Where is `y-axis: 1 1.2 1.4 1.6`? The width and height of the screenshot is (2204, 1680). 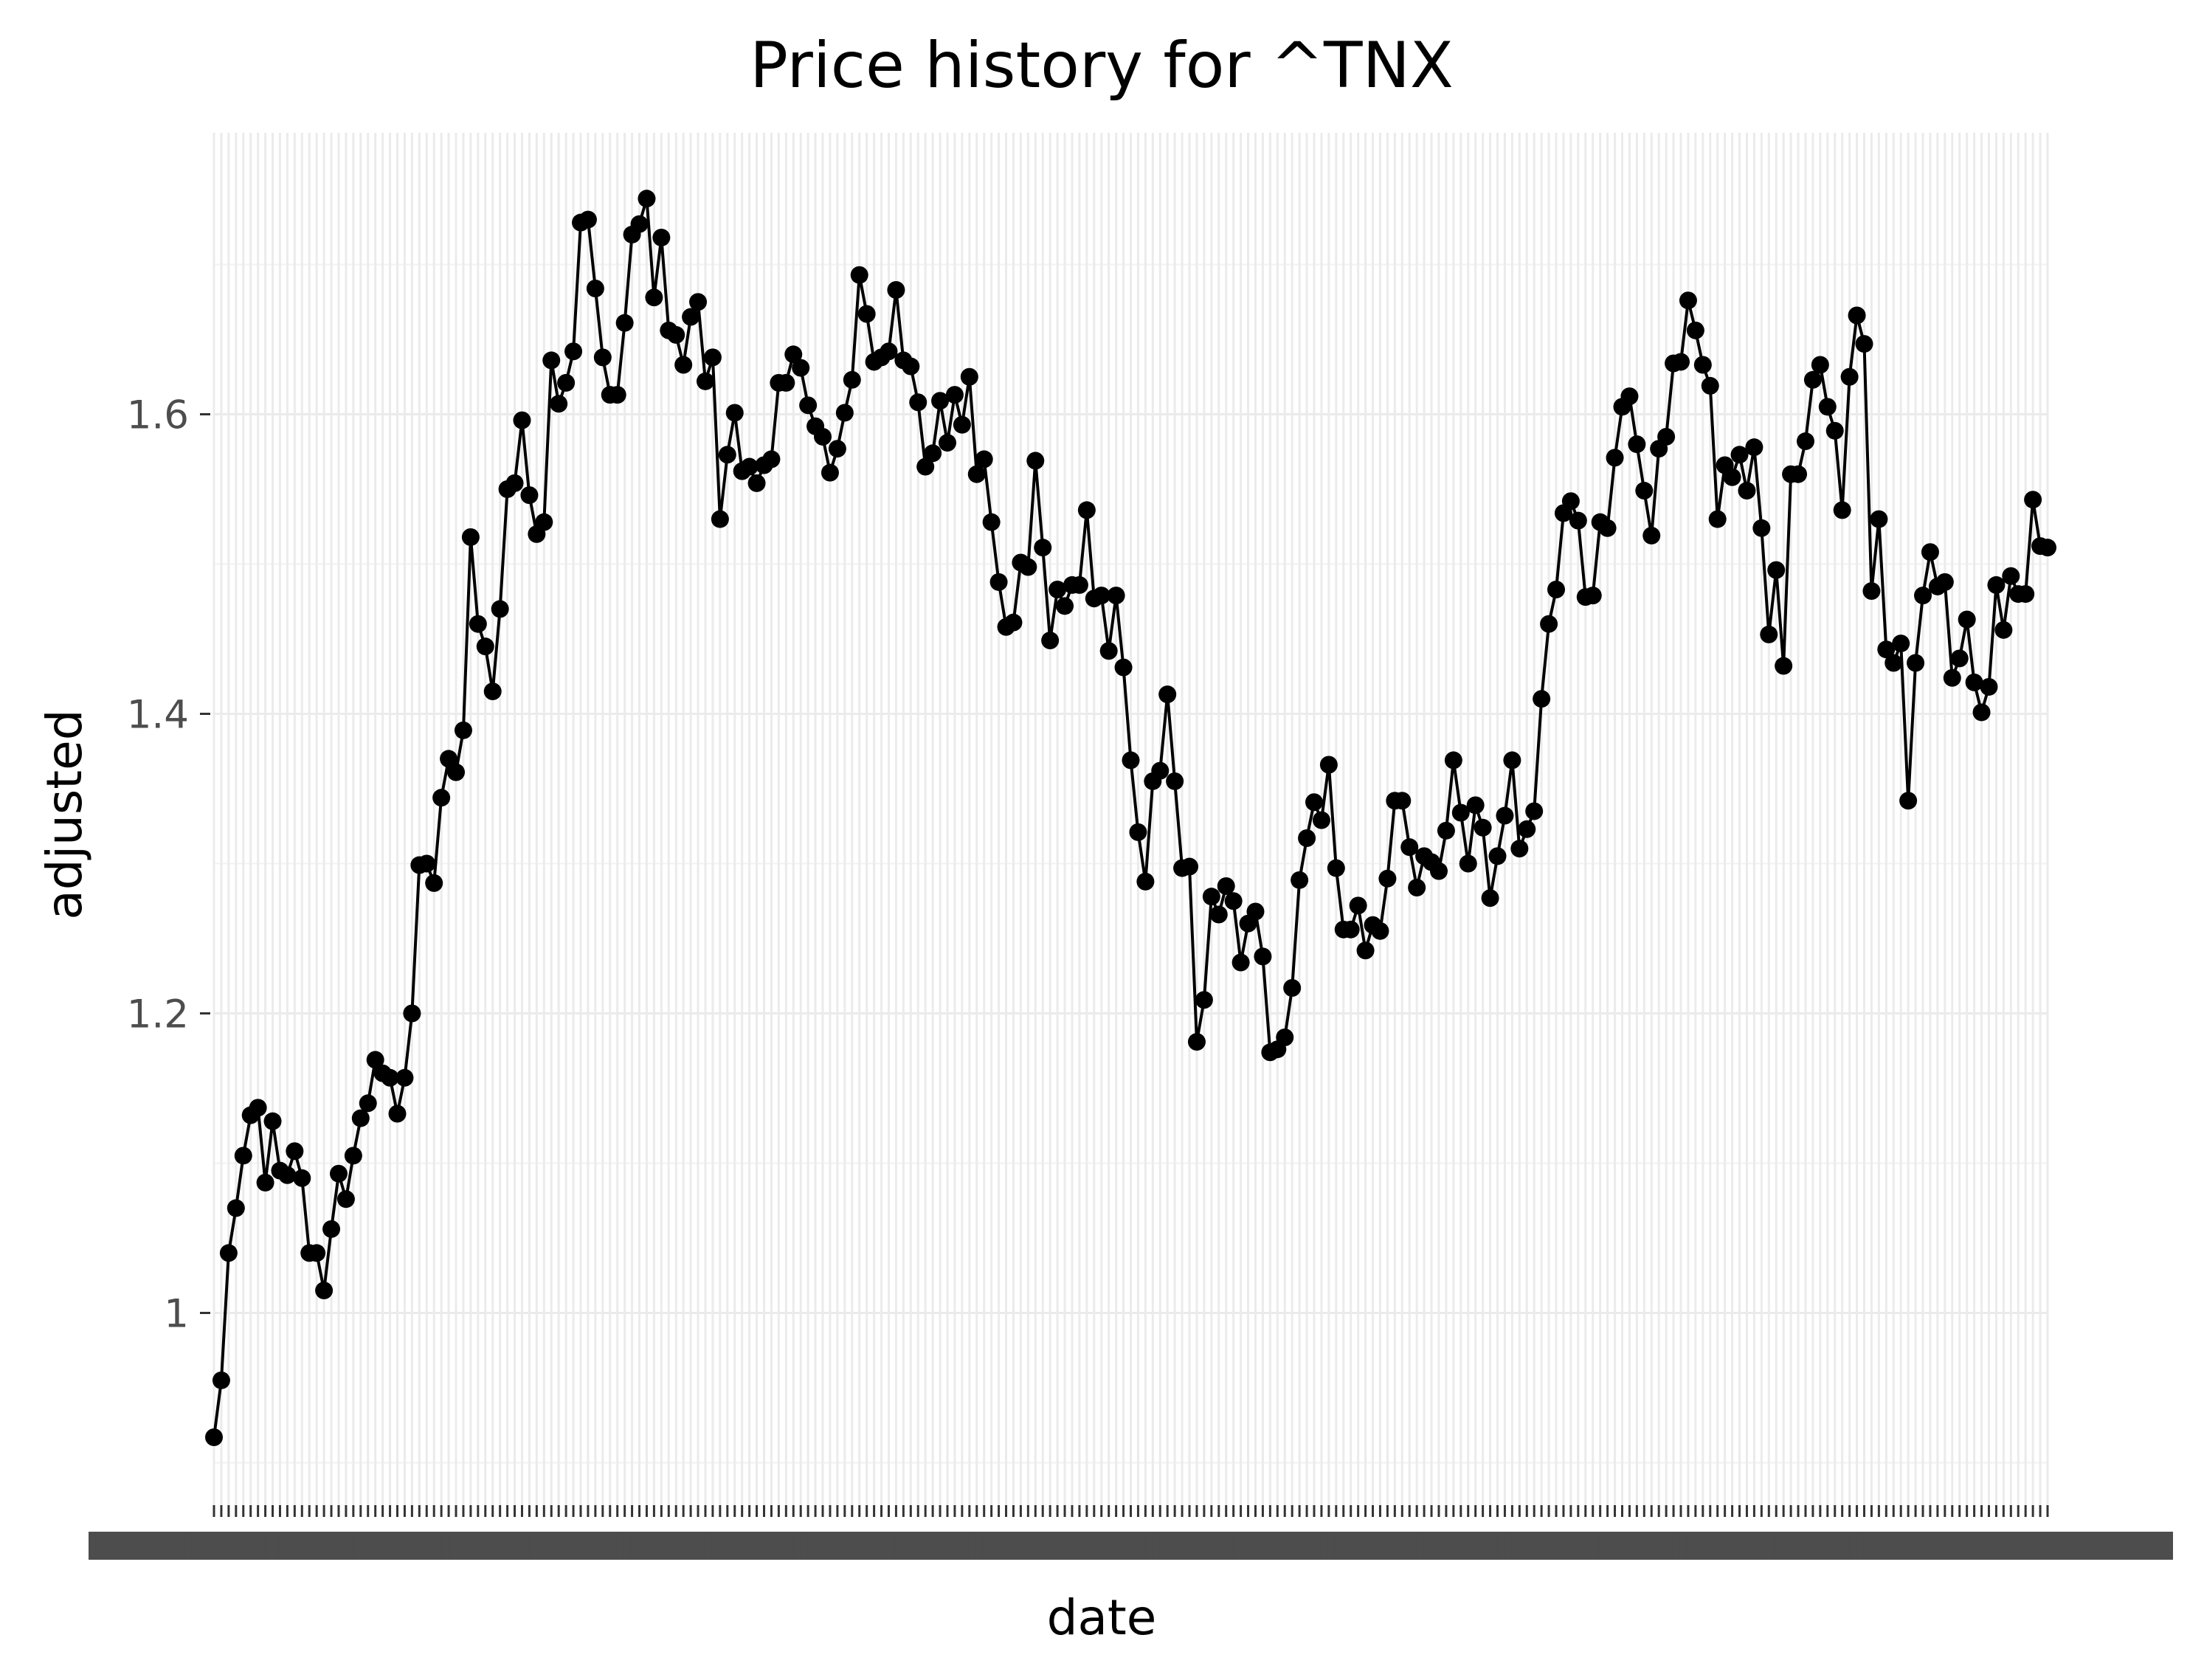
y-axis: 1 1.2 1.4 1.6 is located at coordinates (169, 865).